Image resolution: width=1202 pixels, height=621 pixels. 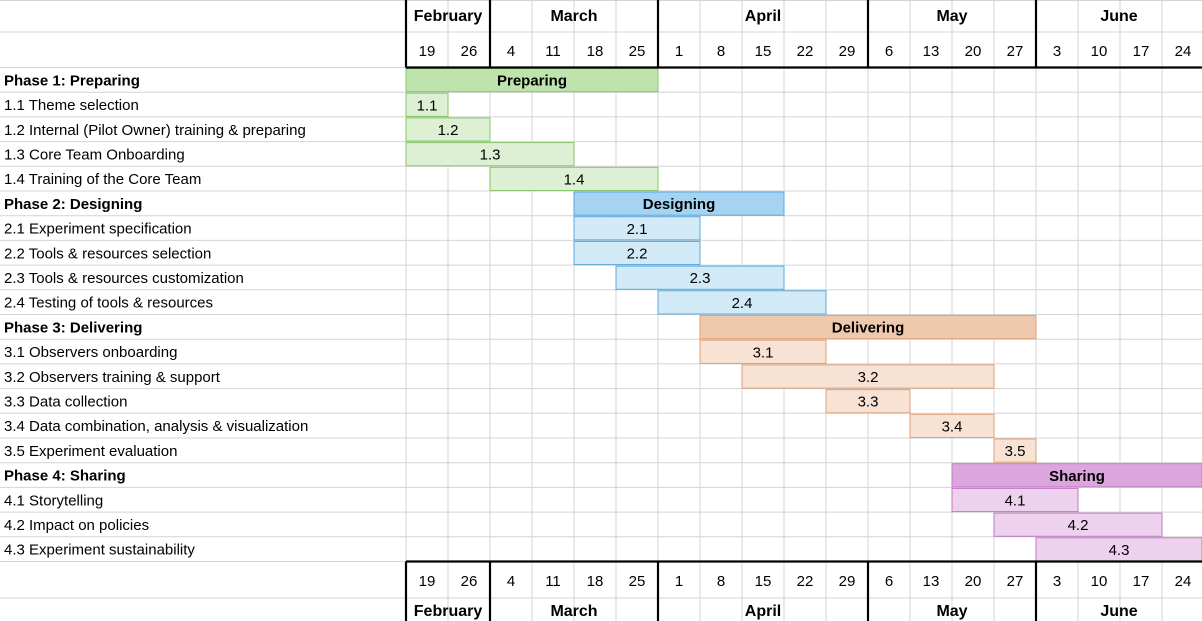 I want to click on month-label-february-bottom: February, so click(x=448, y=611).